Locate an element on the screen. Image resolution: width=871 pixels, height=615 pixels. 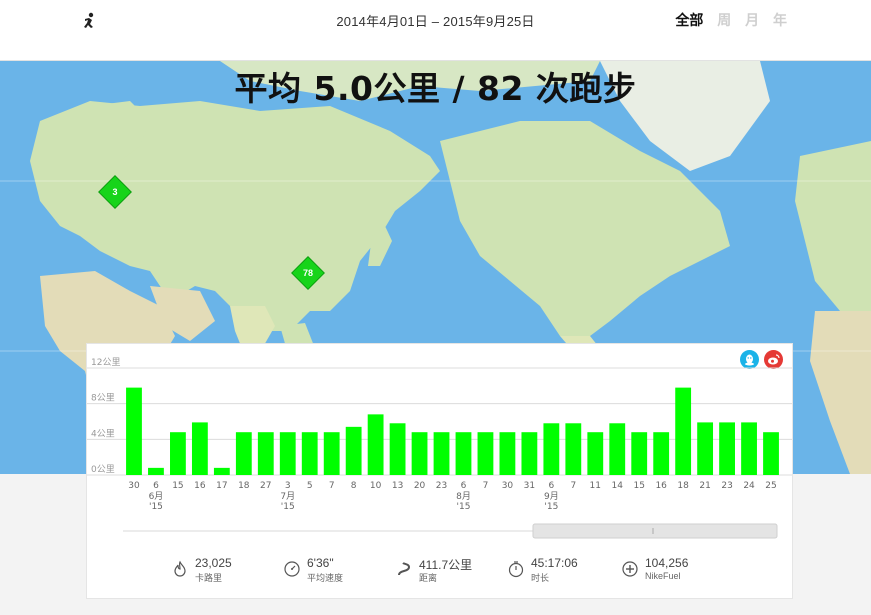
x-tick-label: 10 is located at coordinates (376, 486).